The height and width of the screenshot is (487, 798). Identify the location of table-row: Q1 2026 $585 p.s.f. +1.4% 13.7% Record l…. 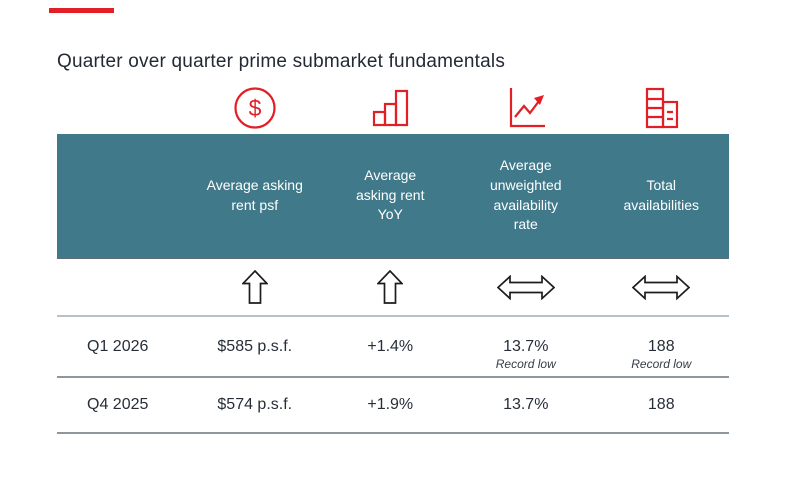
(393, 347).